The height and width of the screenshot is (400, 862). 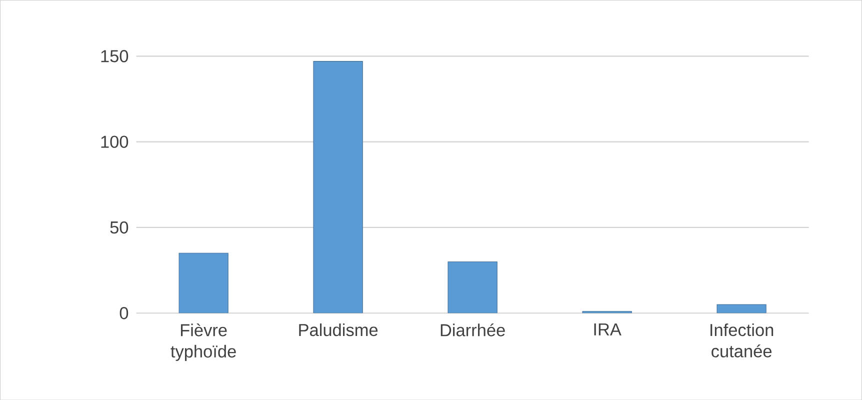 What do you see at coordinates (203, 342) in the screenshot?
I see `x-tick-label: Fièvre typhoïde` at bounding box center [203, 342].